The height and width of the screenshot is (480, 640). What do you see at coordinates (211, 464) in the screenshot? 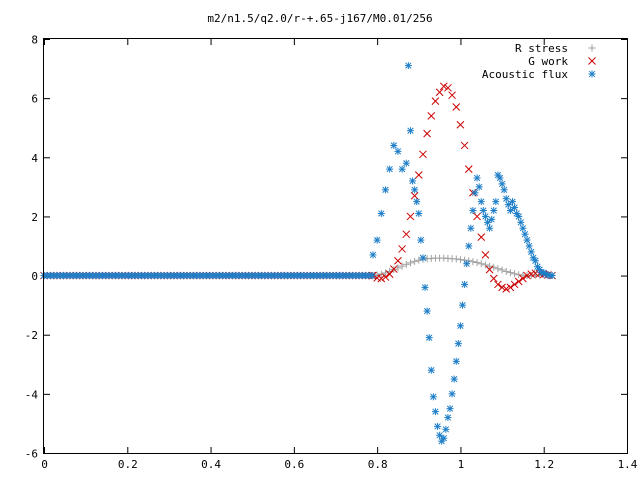
I see `x-tick-label: 0.4` at bounding box center [211, 464].